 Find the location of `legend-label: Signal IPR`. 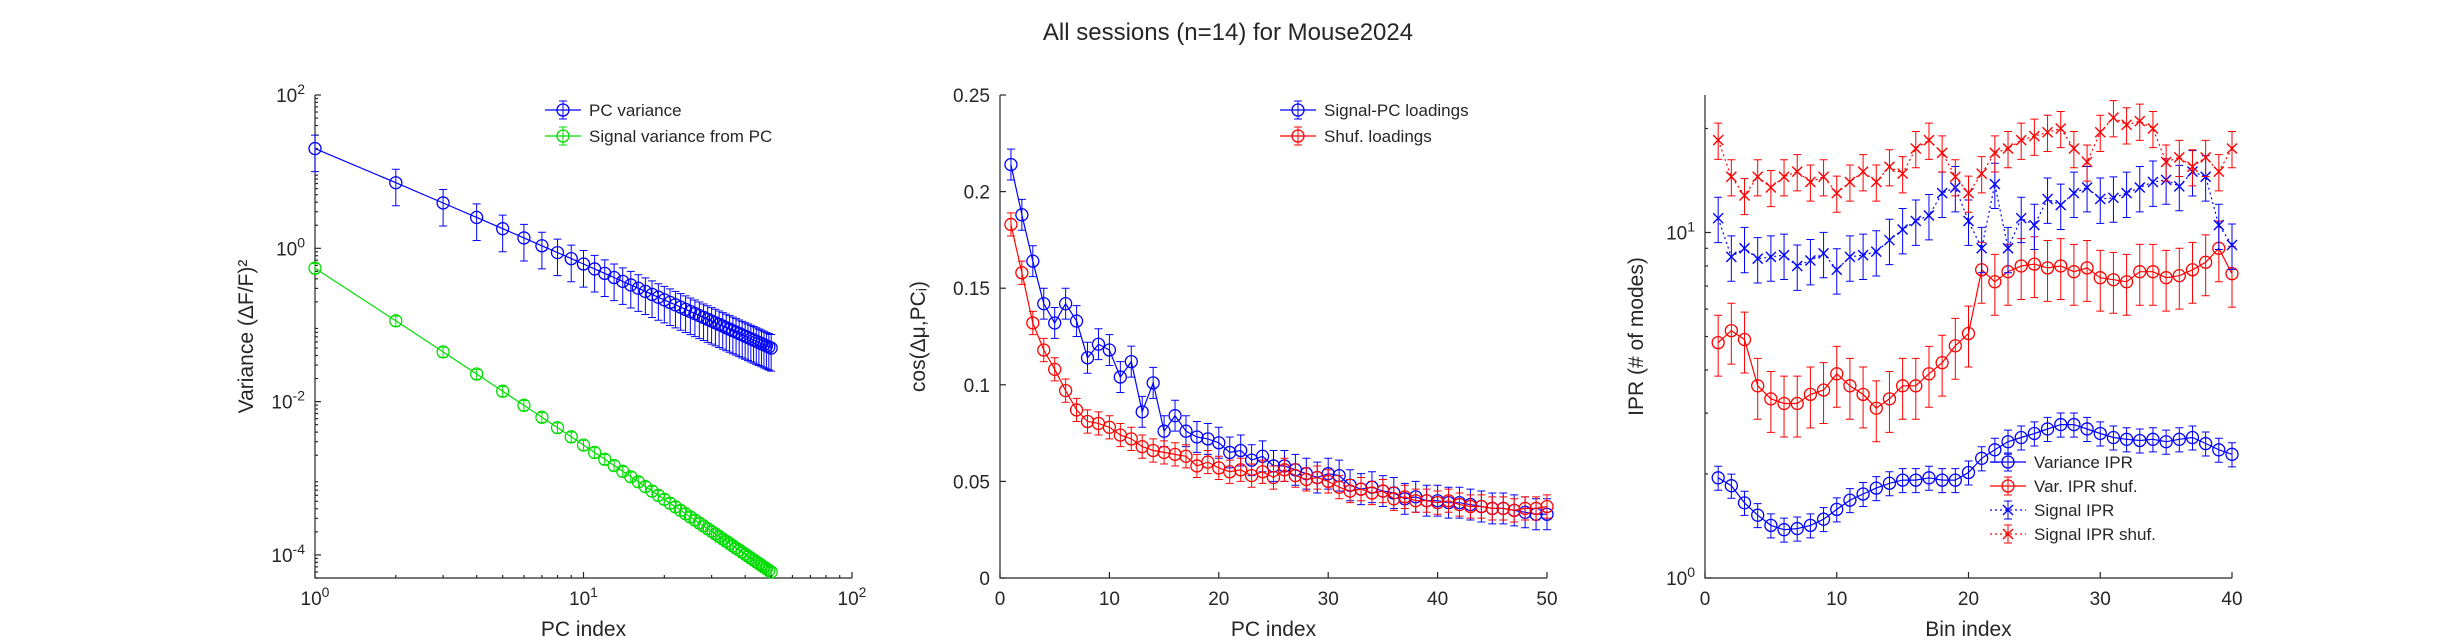

legend-label: Signal IPR is located at coordinates (2074, 510).